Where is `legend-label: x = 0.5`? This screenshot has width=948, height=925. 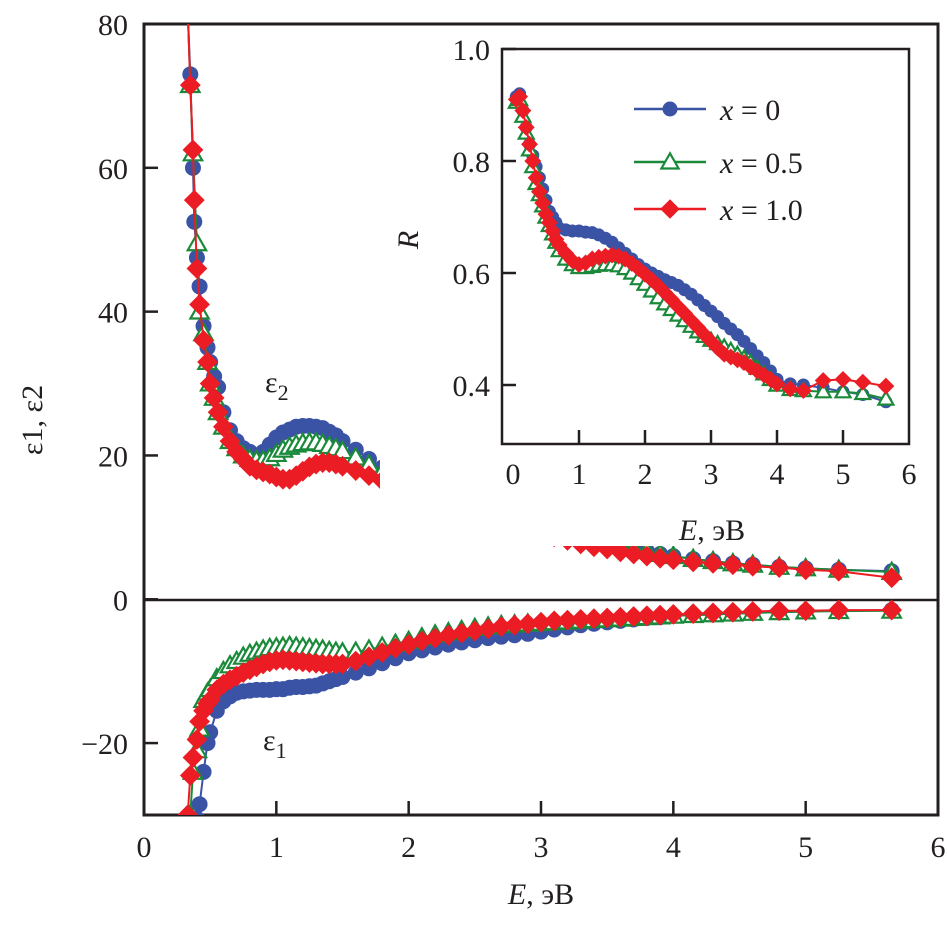
legend-label: x = 0.5 is located at coordinates (761, 163).